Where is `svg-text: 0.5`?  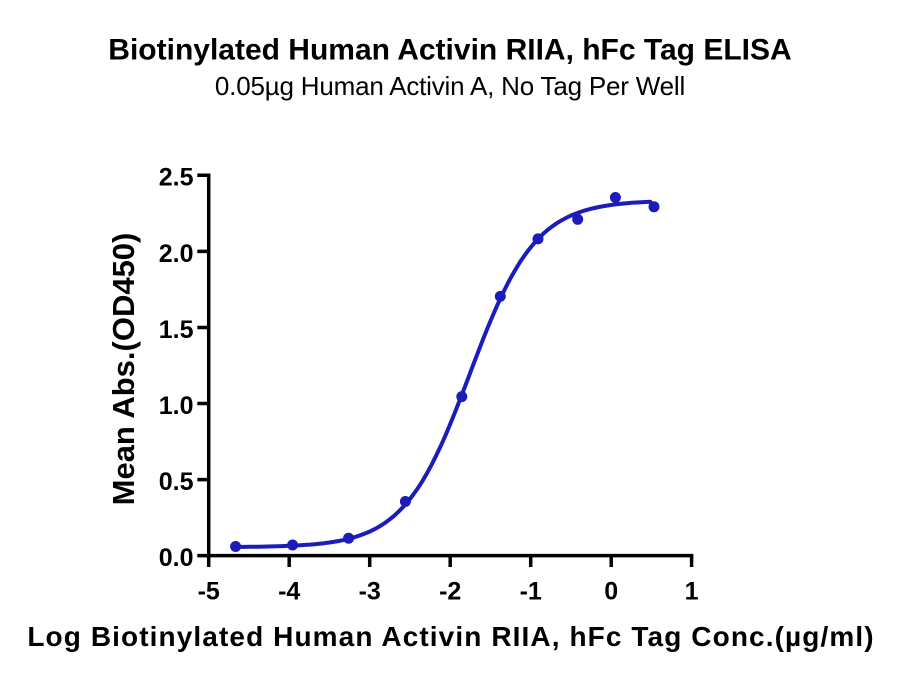
svg-text: 0.5 is located at coordinates (176, 482).